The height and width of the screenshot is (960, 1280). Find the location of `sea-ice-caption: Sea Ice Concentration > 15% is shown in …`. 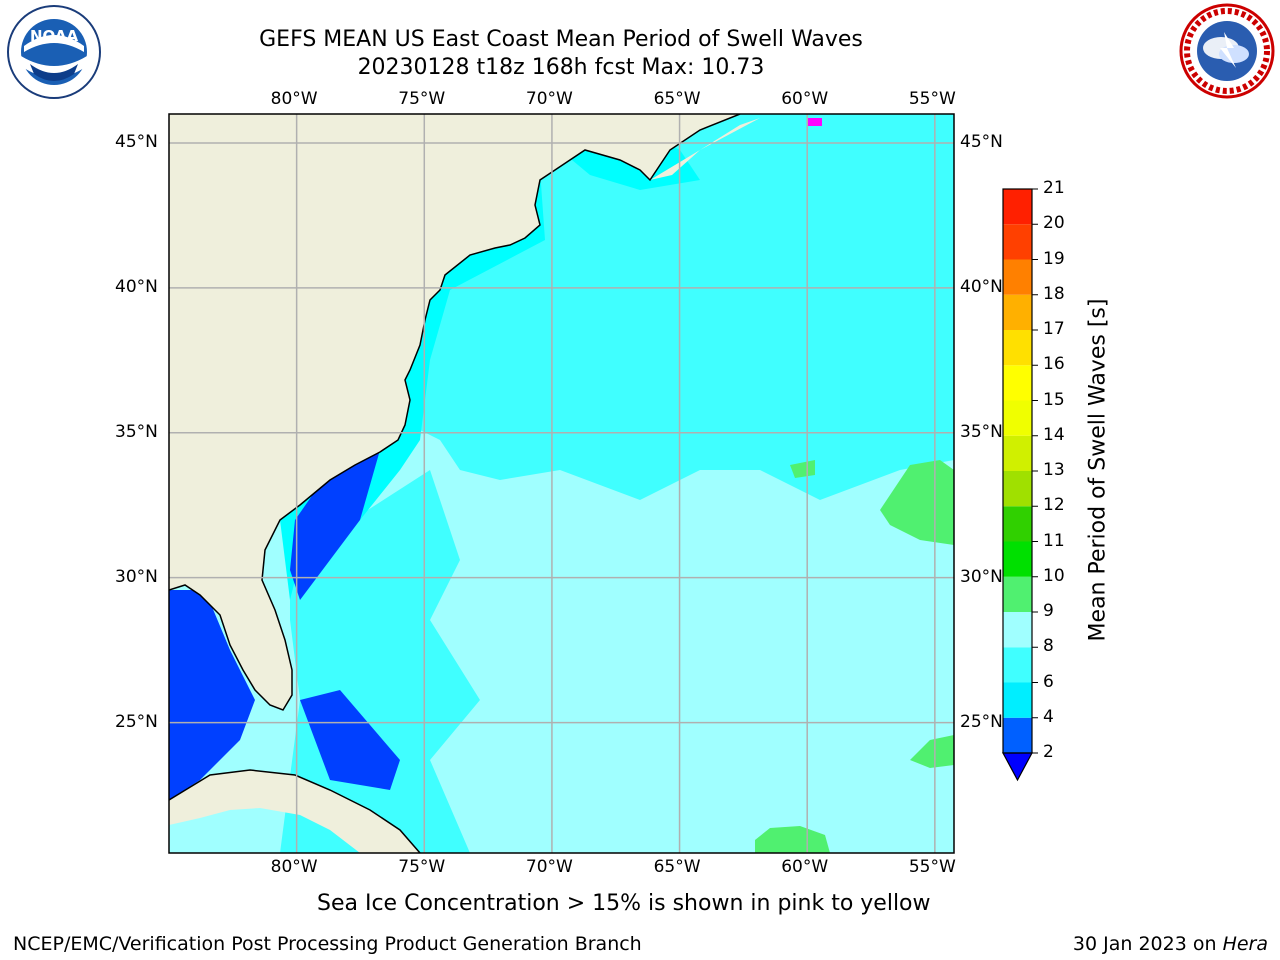

sea-ice-caption: Sea Ice Concentration > 15% is shown in … is located at coordinates (624, 903).